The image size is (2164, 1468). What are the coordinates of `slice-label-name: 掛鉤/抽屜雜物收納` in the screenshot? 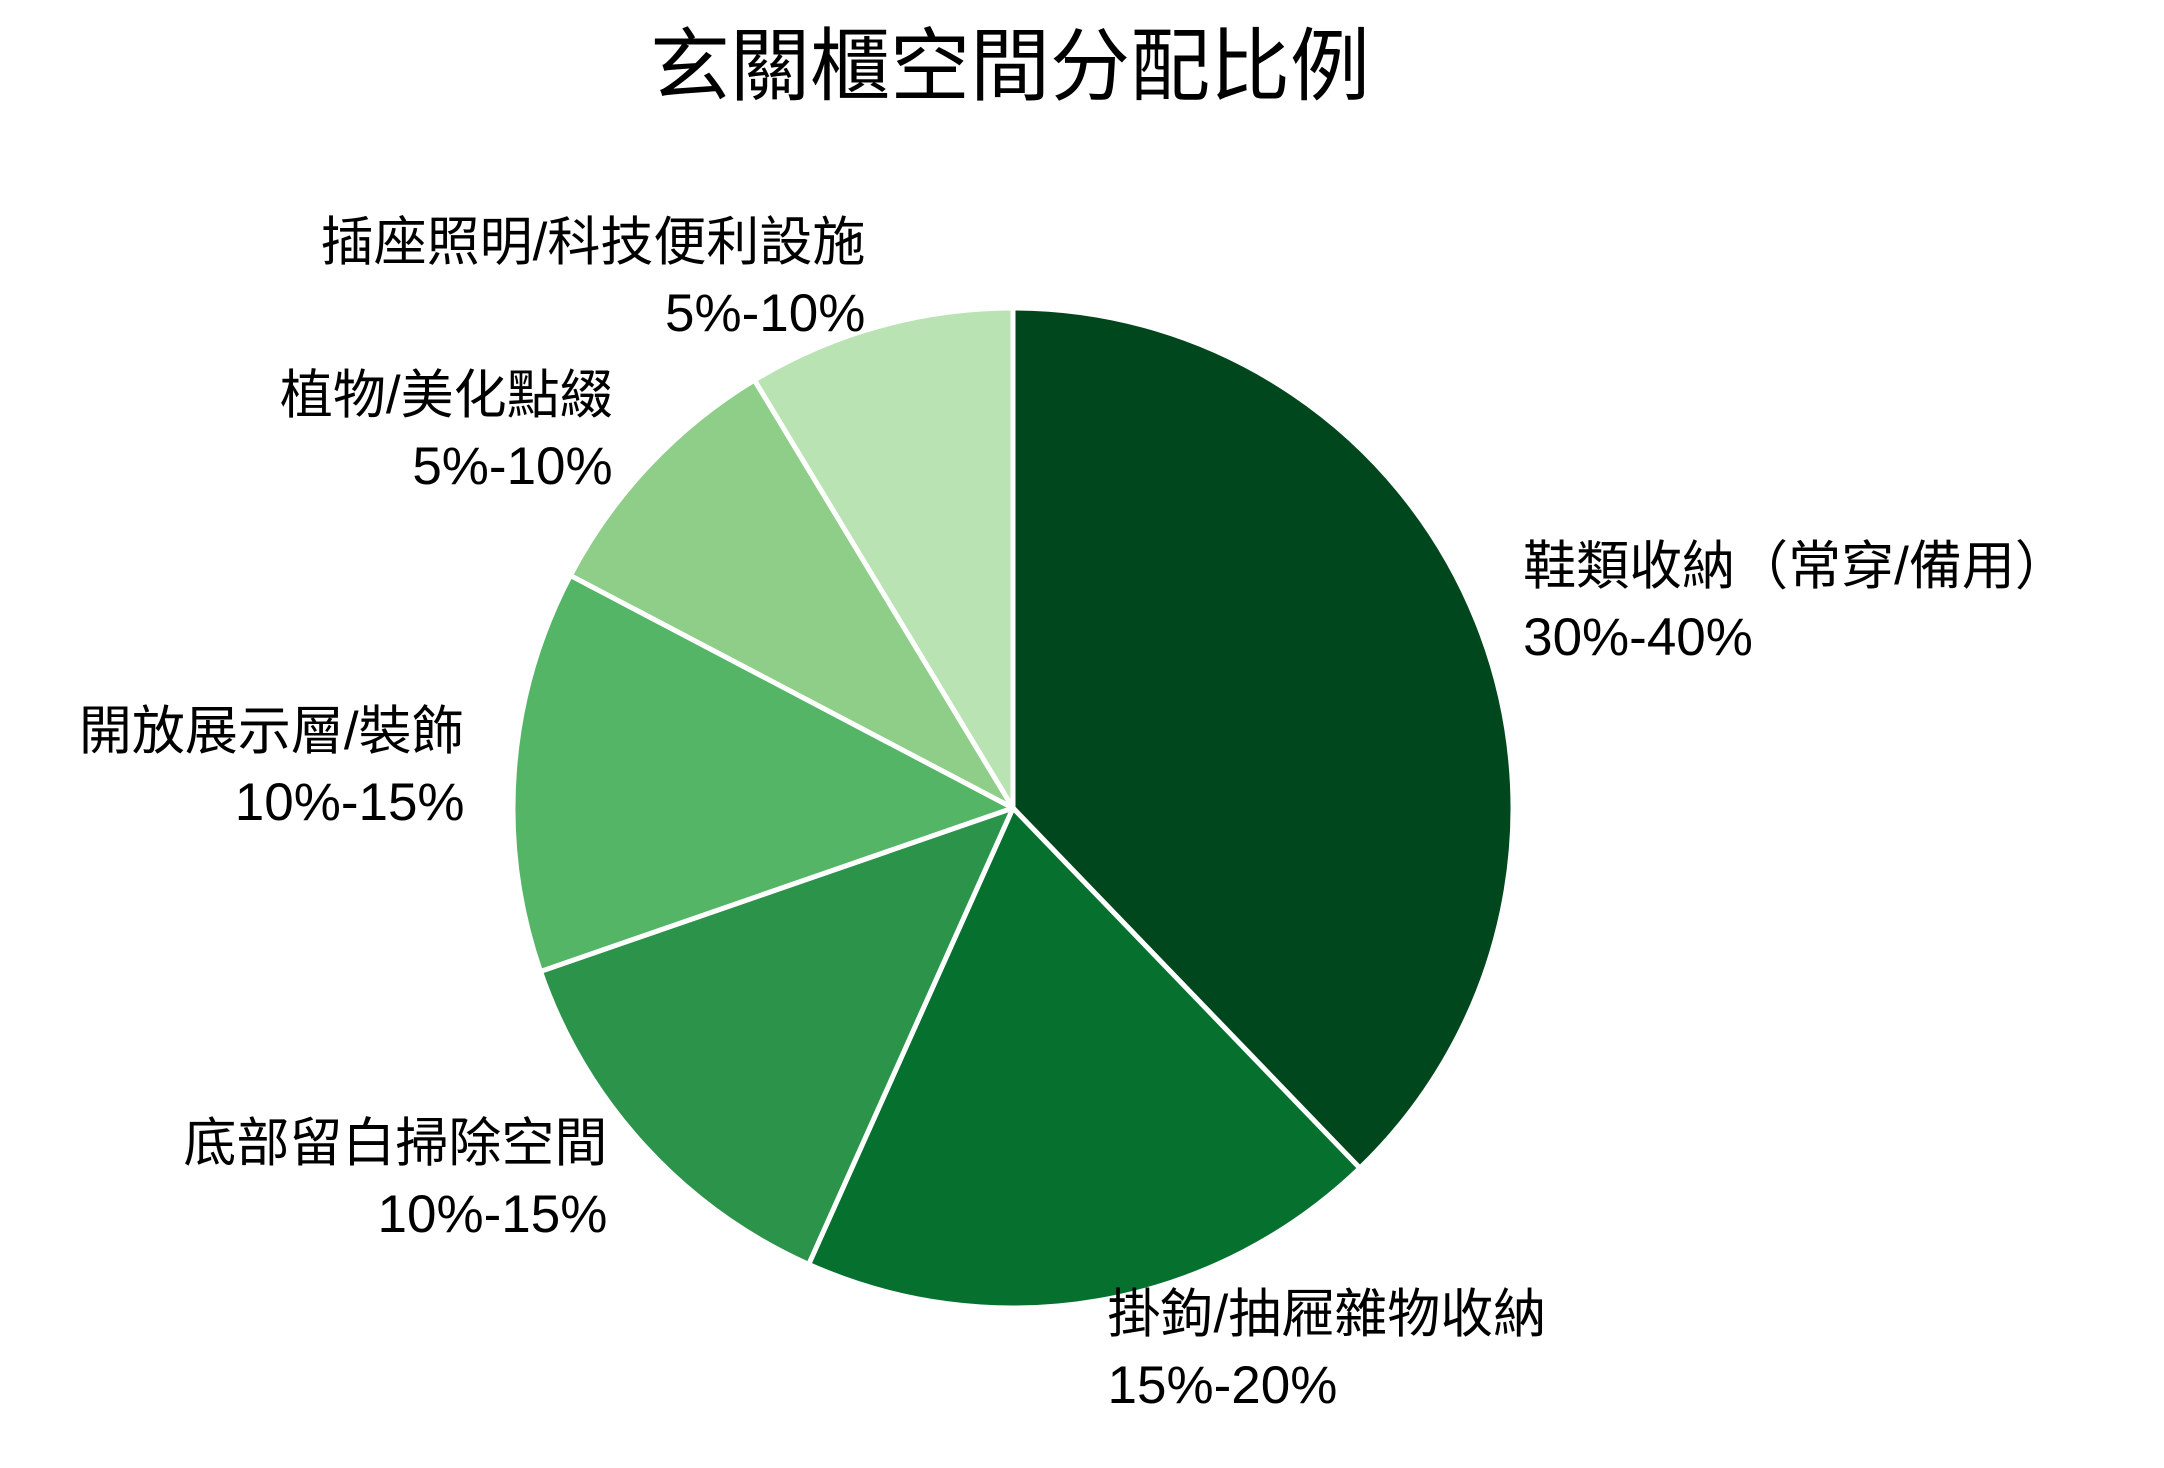 It's located at (1327, 1314).